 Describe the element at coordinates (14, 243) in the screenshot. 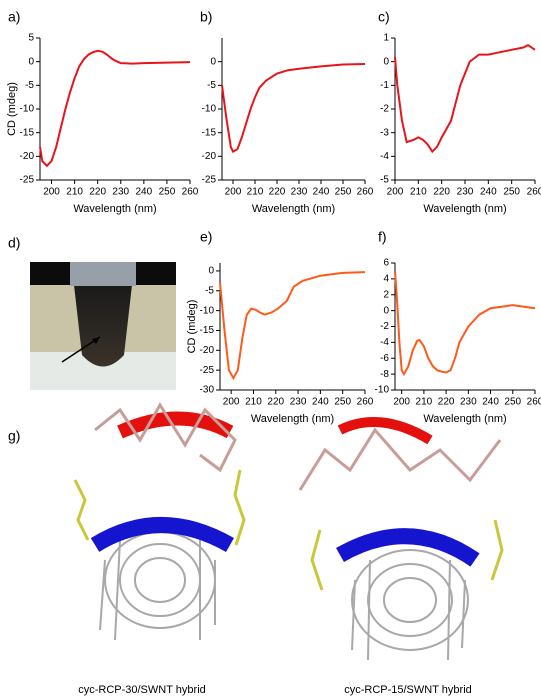

I see `panel-label: d)` at that location.